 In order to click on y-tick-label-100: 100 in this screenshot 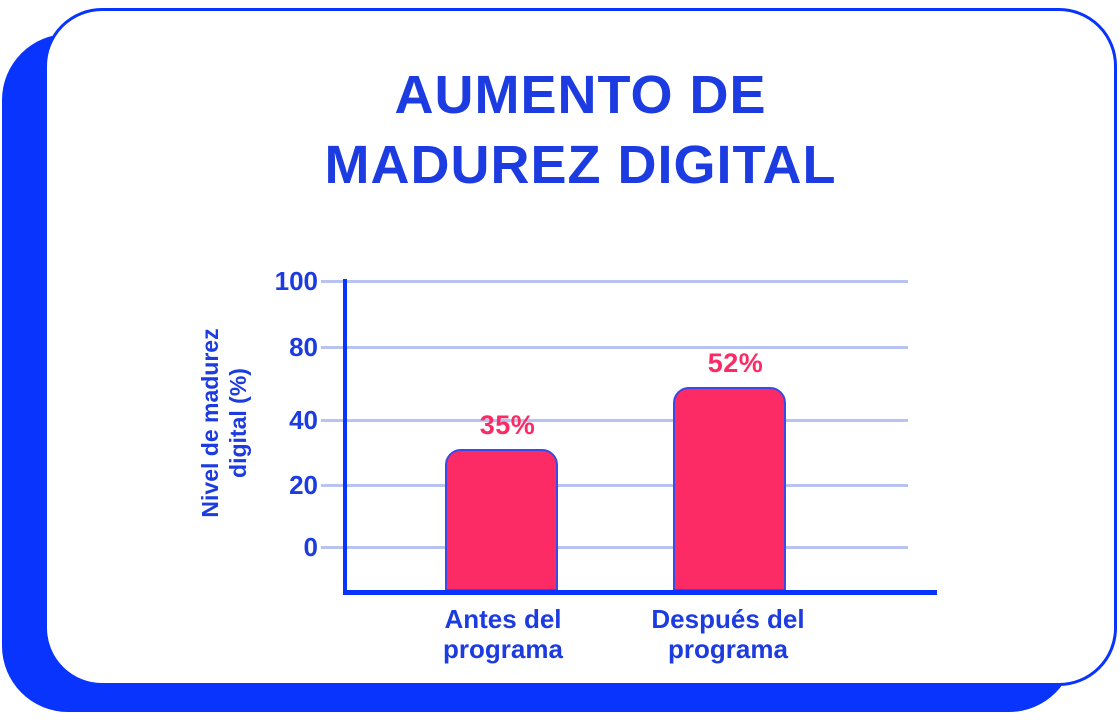, I will do `click(296, 281)`.